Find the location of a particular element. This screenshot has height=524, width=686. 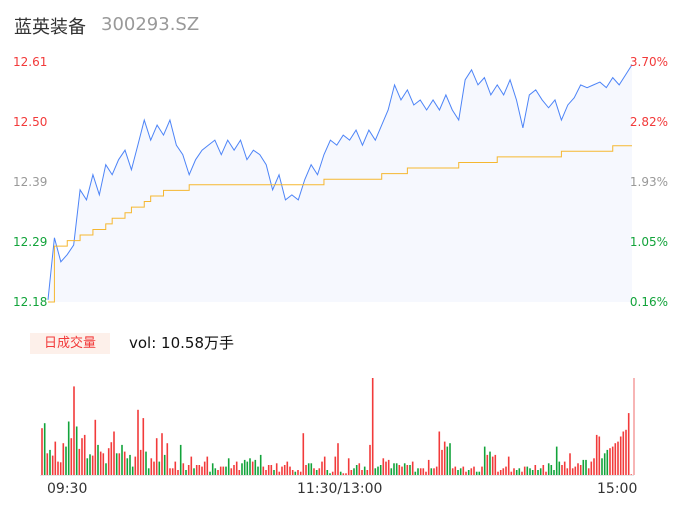

volume-tab: 日成交量 is located at coordinates (70, 343).